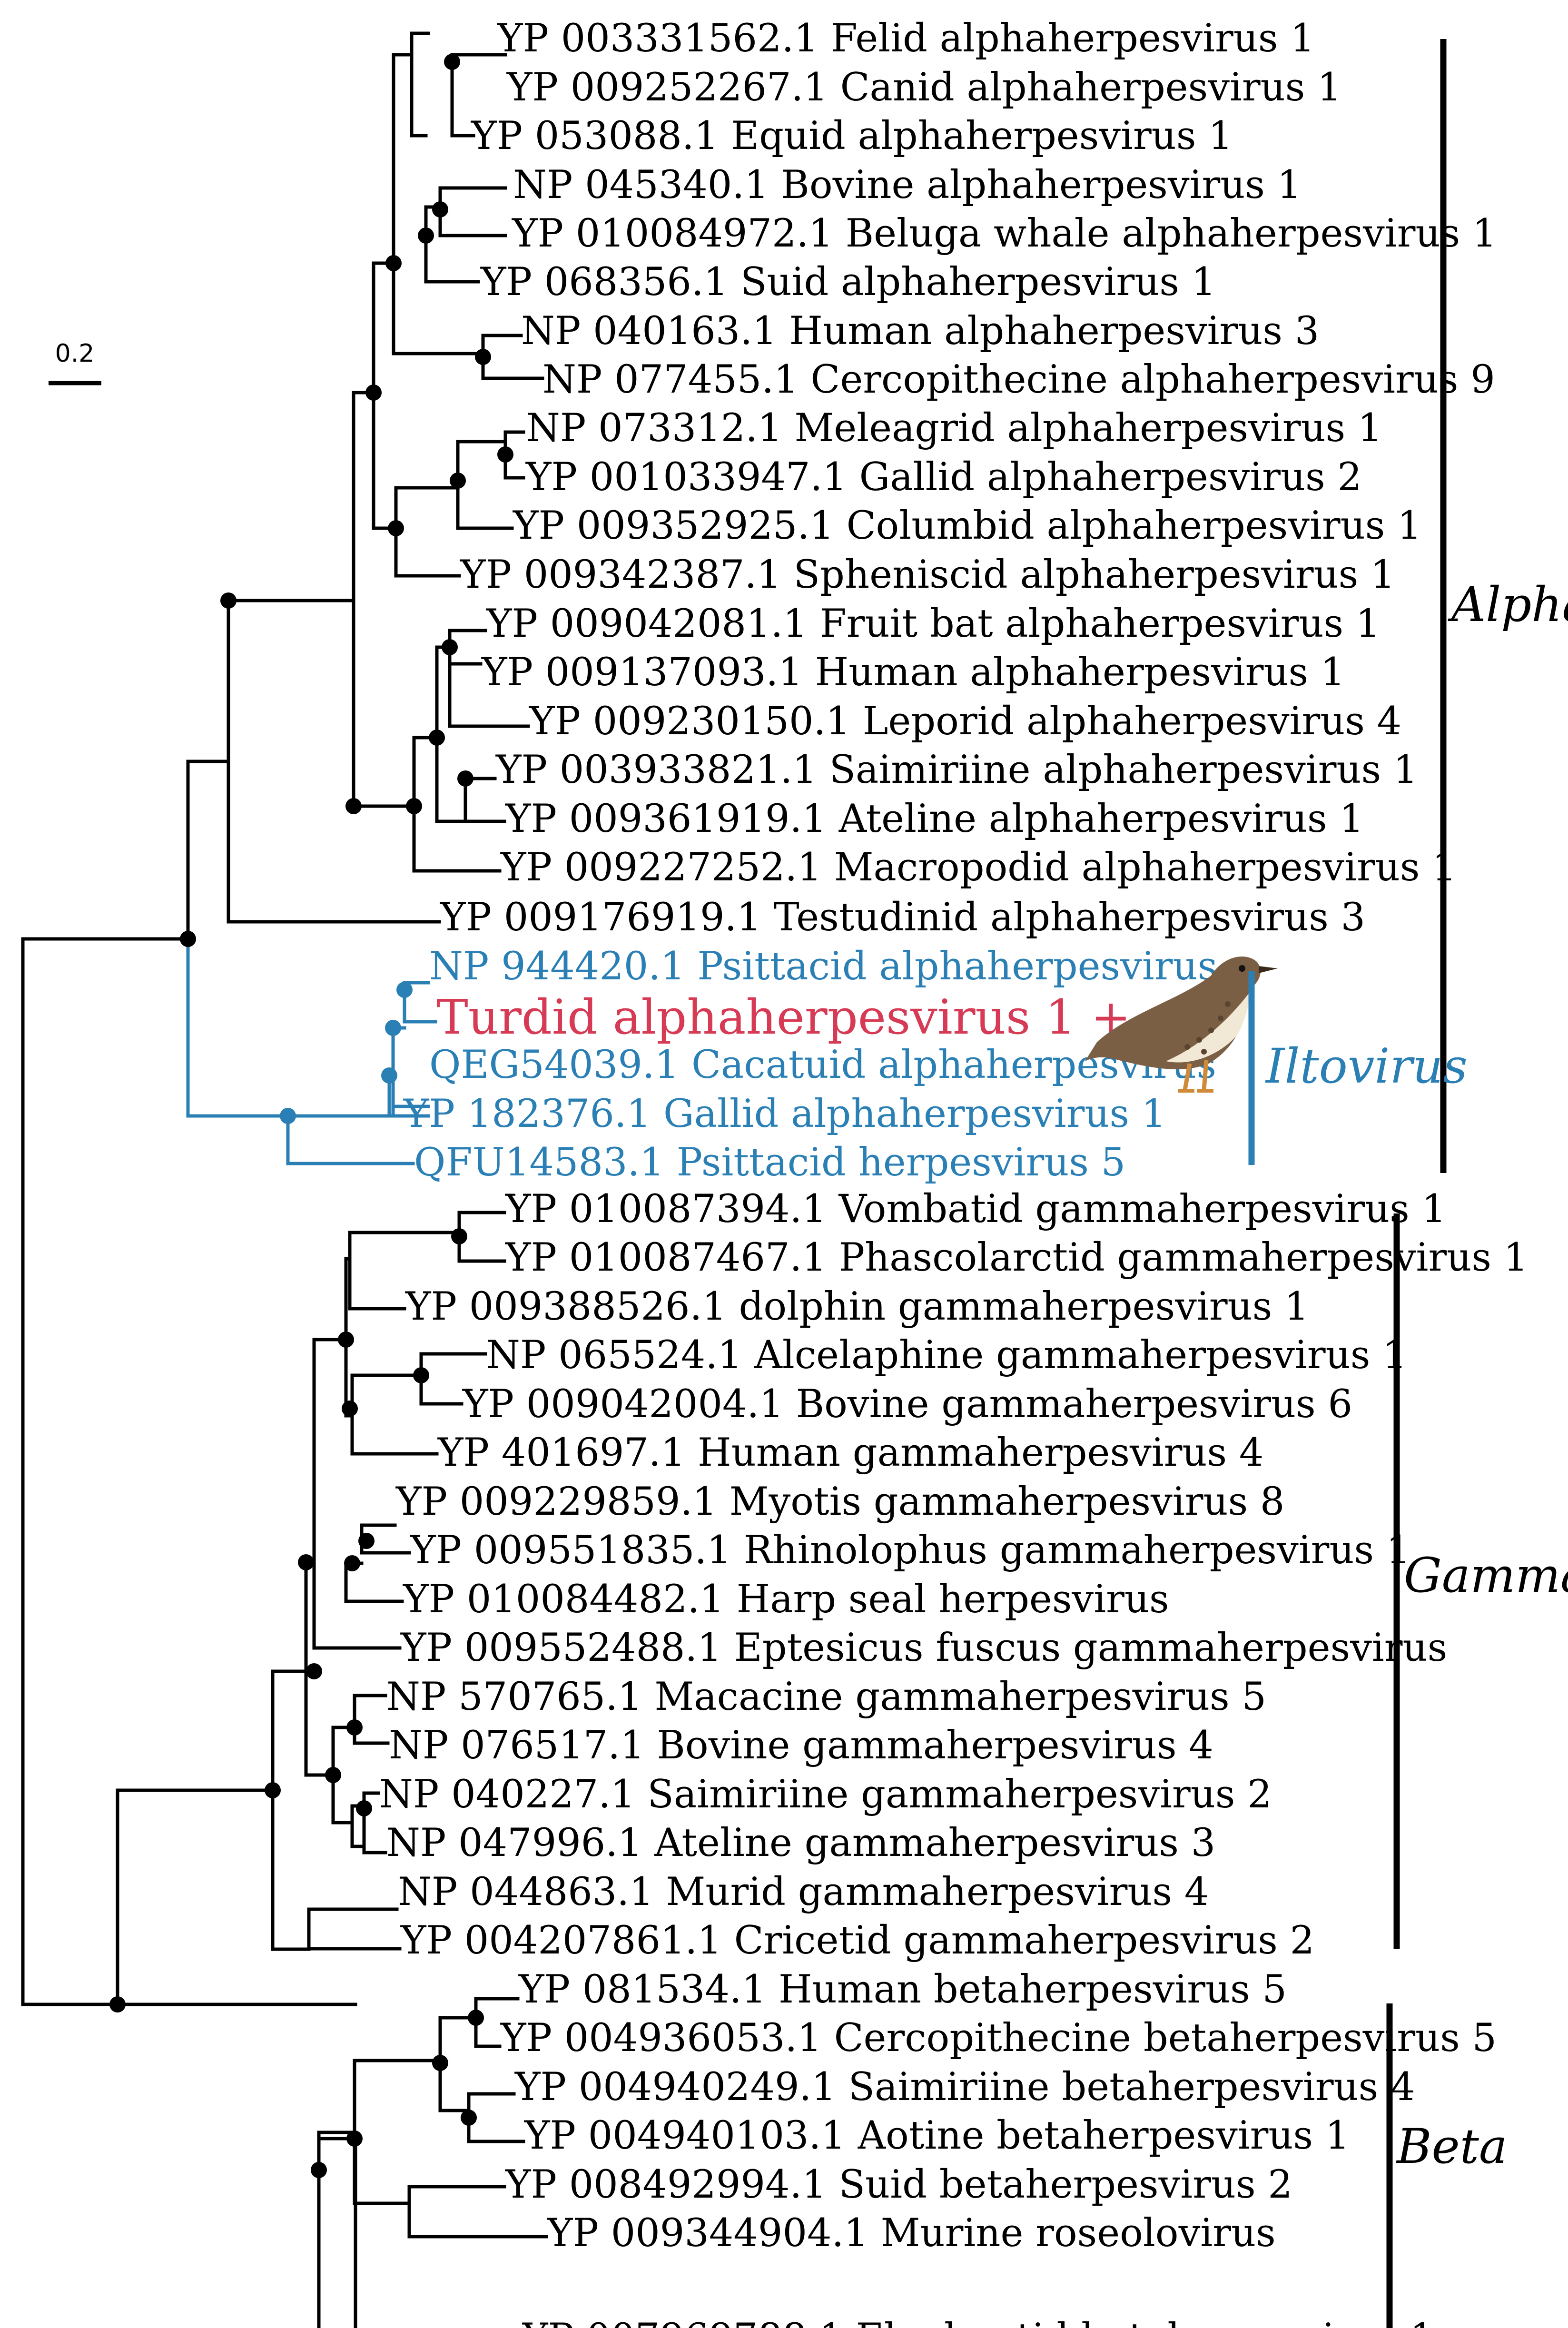  I want to click on taxon-label: YP 009252267.1 Canid alphaherpesvirus 1, so click(924, 87).